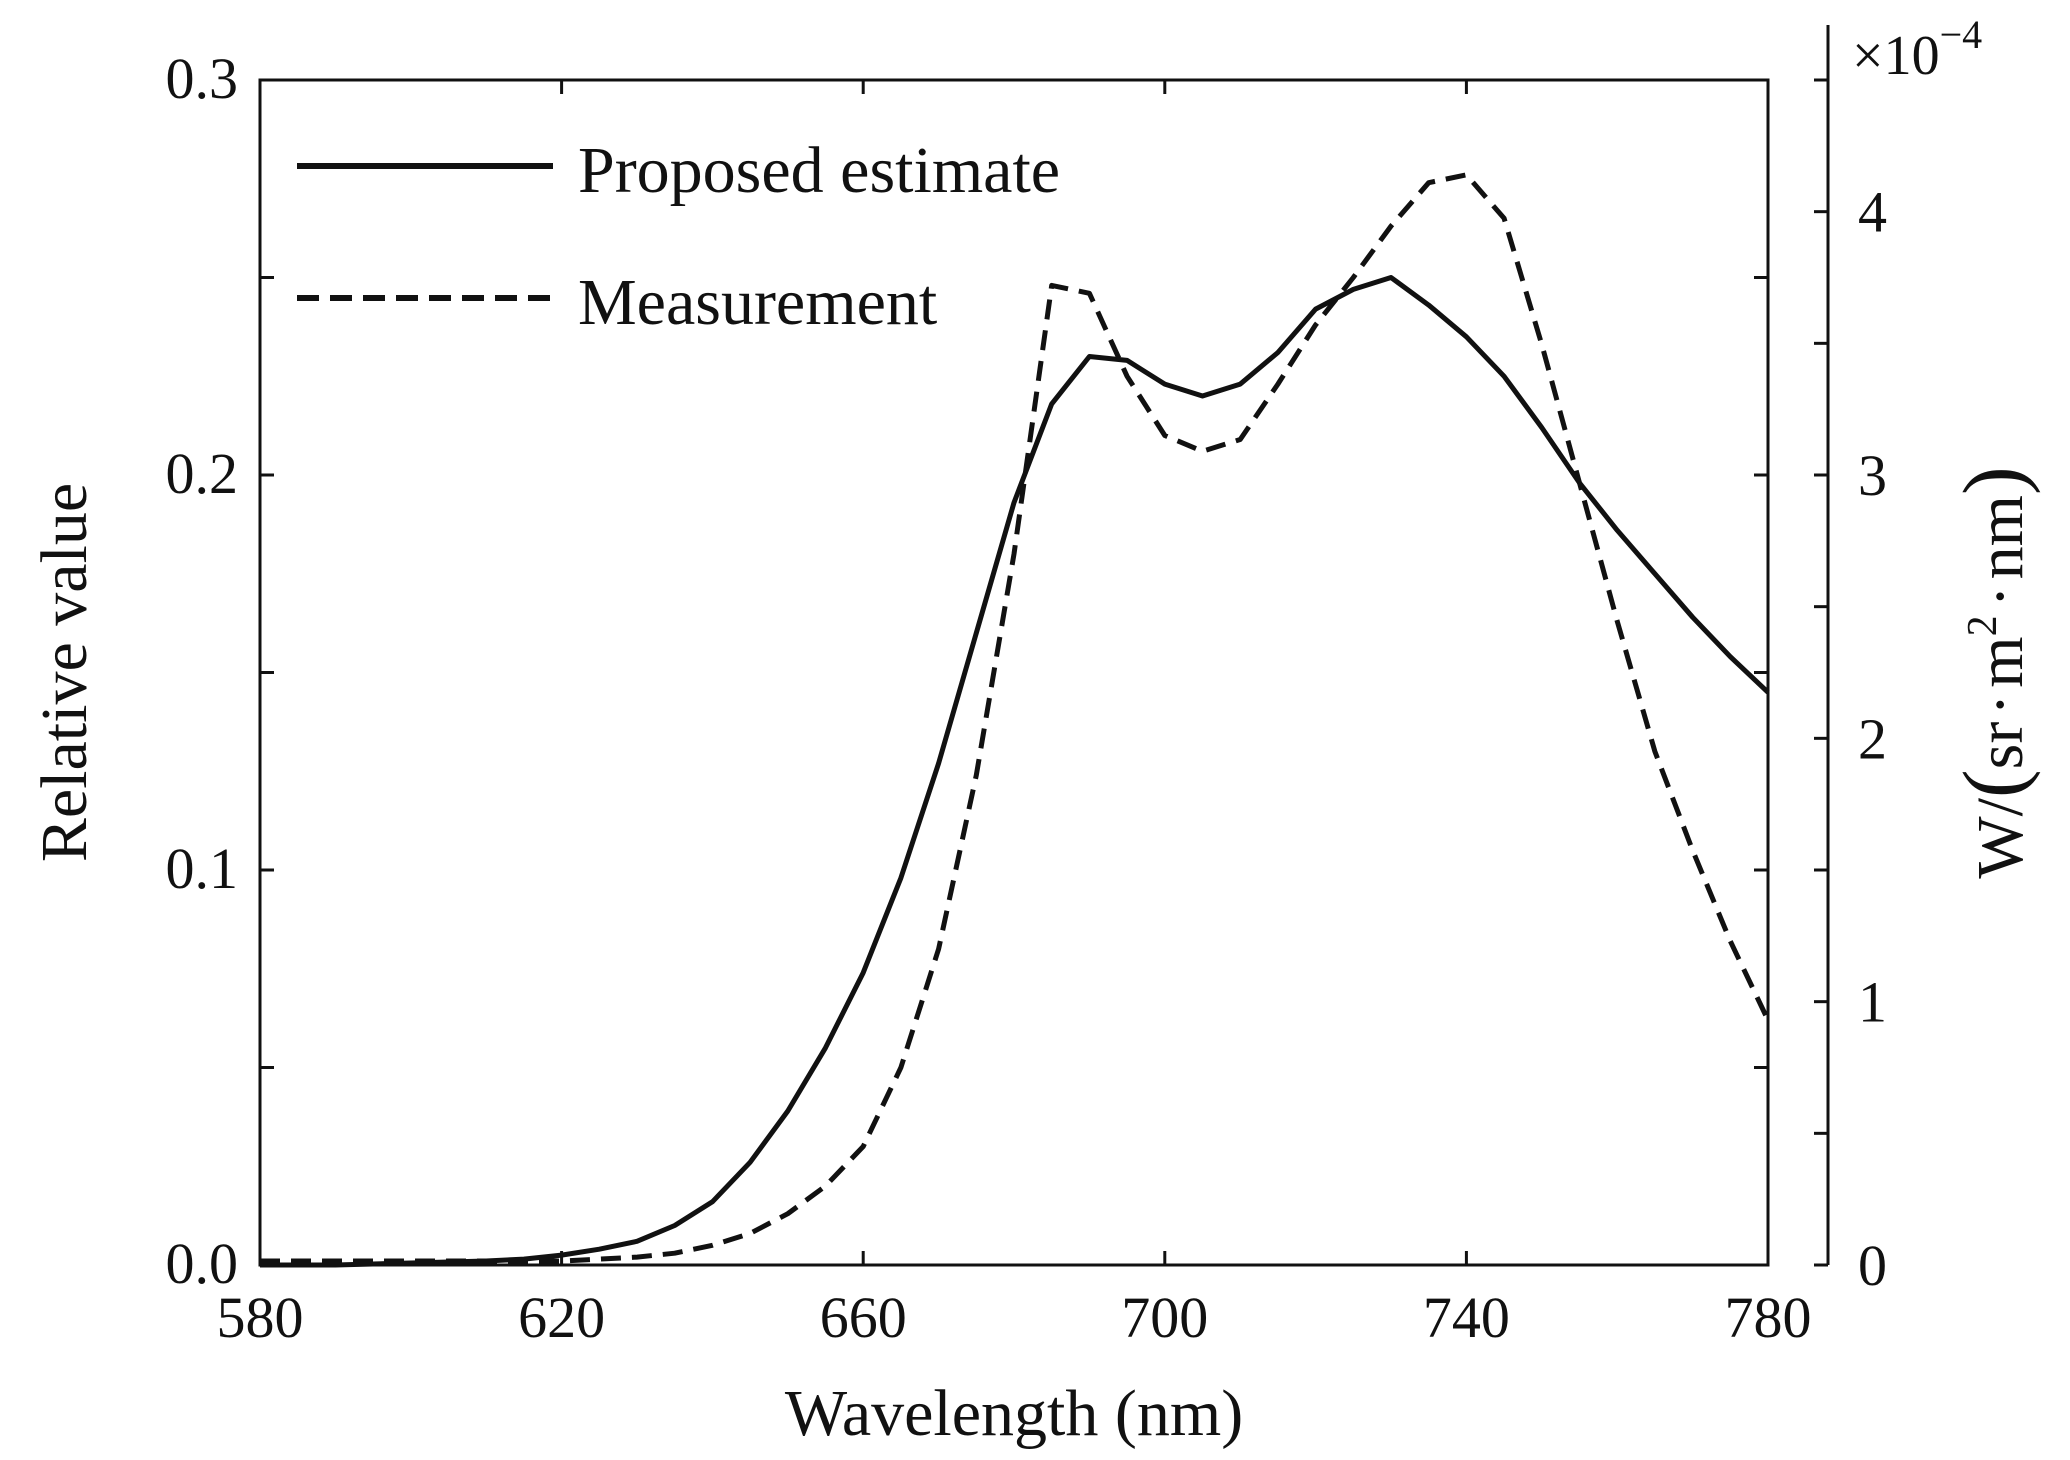 Image resolution: width=2070 pixels, height=1460 pixels. Describe the element at coordinates (819, 170) in the screenshot. I see `legend-label-proposed-estimate: Proposed estimate` at that location.